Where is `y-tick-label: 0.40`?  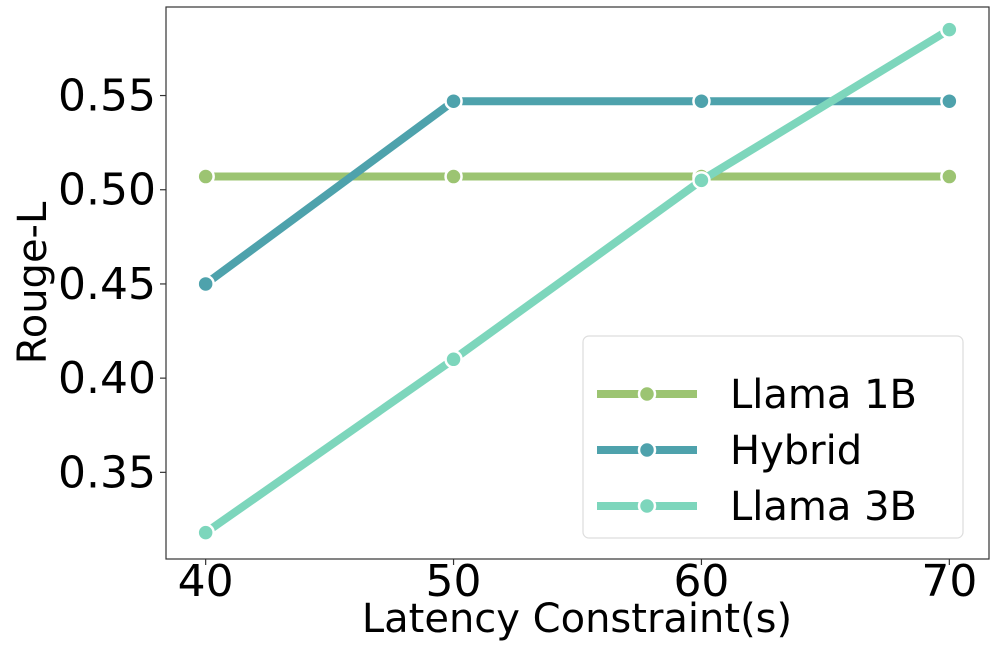
y-tick-label: 0.40 is located at coordinates (107, 378).